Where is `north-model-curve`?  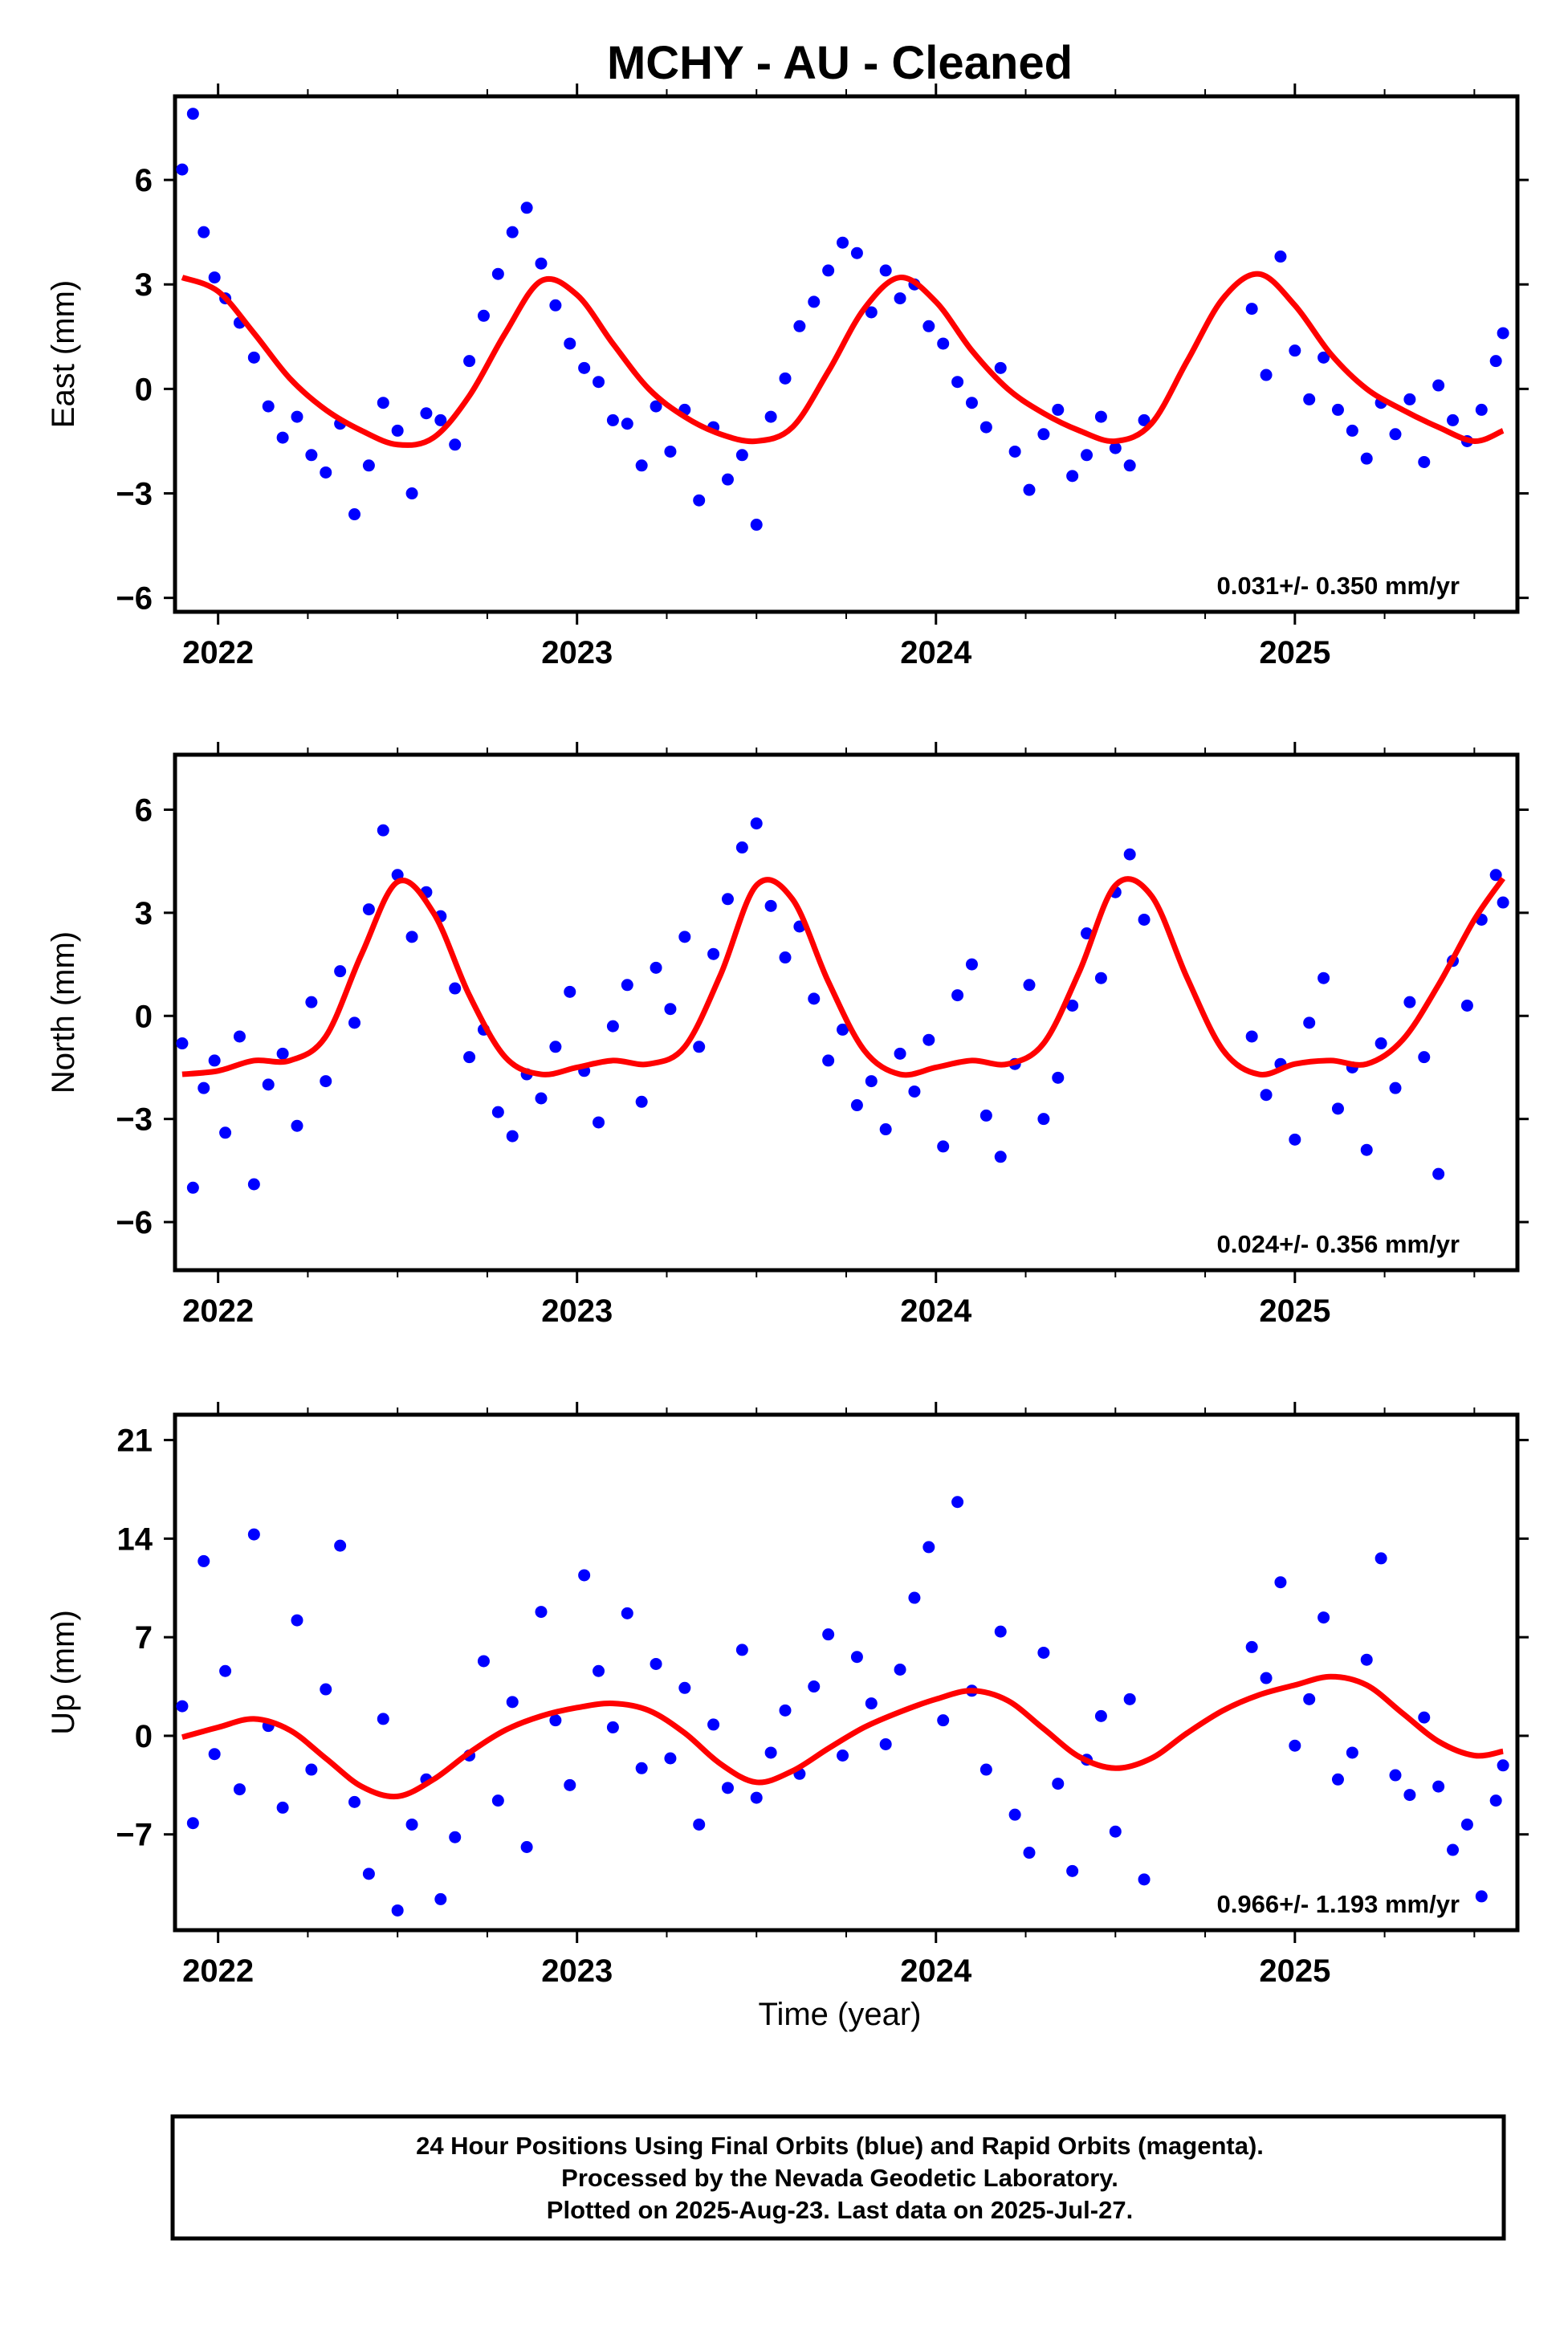 north-model-curve is located at coordinates (843, 977).